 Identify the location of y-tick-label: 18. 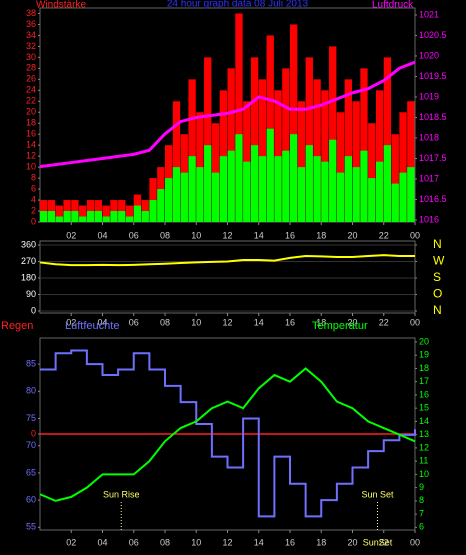
(31, 123).